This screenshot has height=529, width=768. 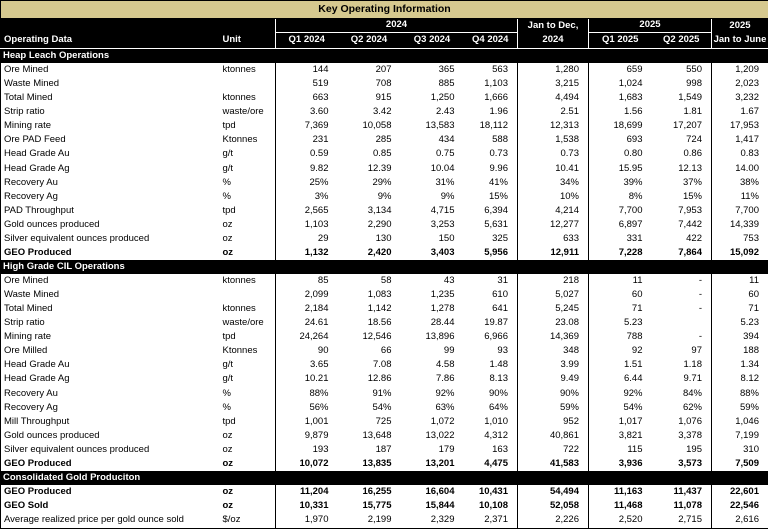 What do you see at coordinates (739, 435) in the screenshot?
I see `cell-value: 7,199` at bounding box center [739, 435].